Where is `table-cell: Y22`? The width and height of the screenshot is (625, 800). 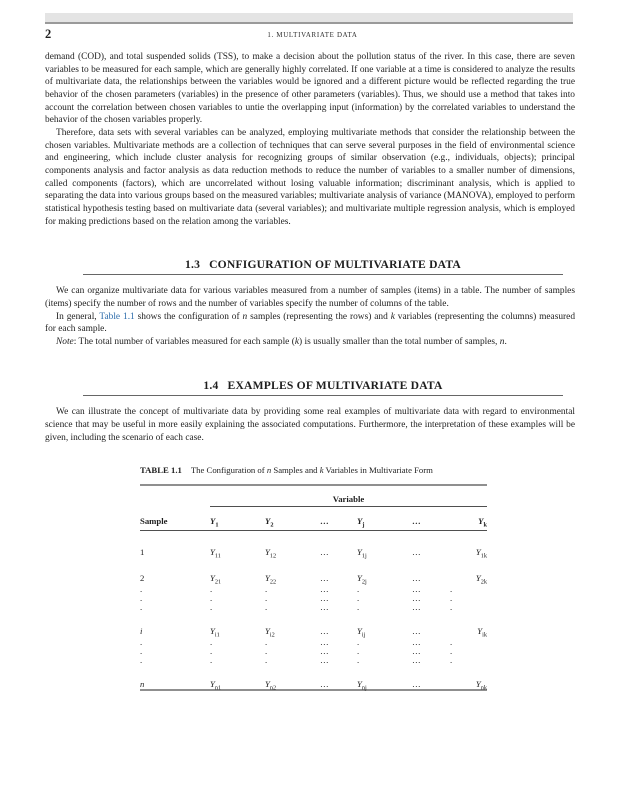 table-cell: Y22 is located at coordinates (271, 580).